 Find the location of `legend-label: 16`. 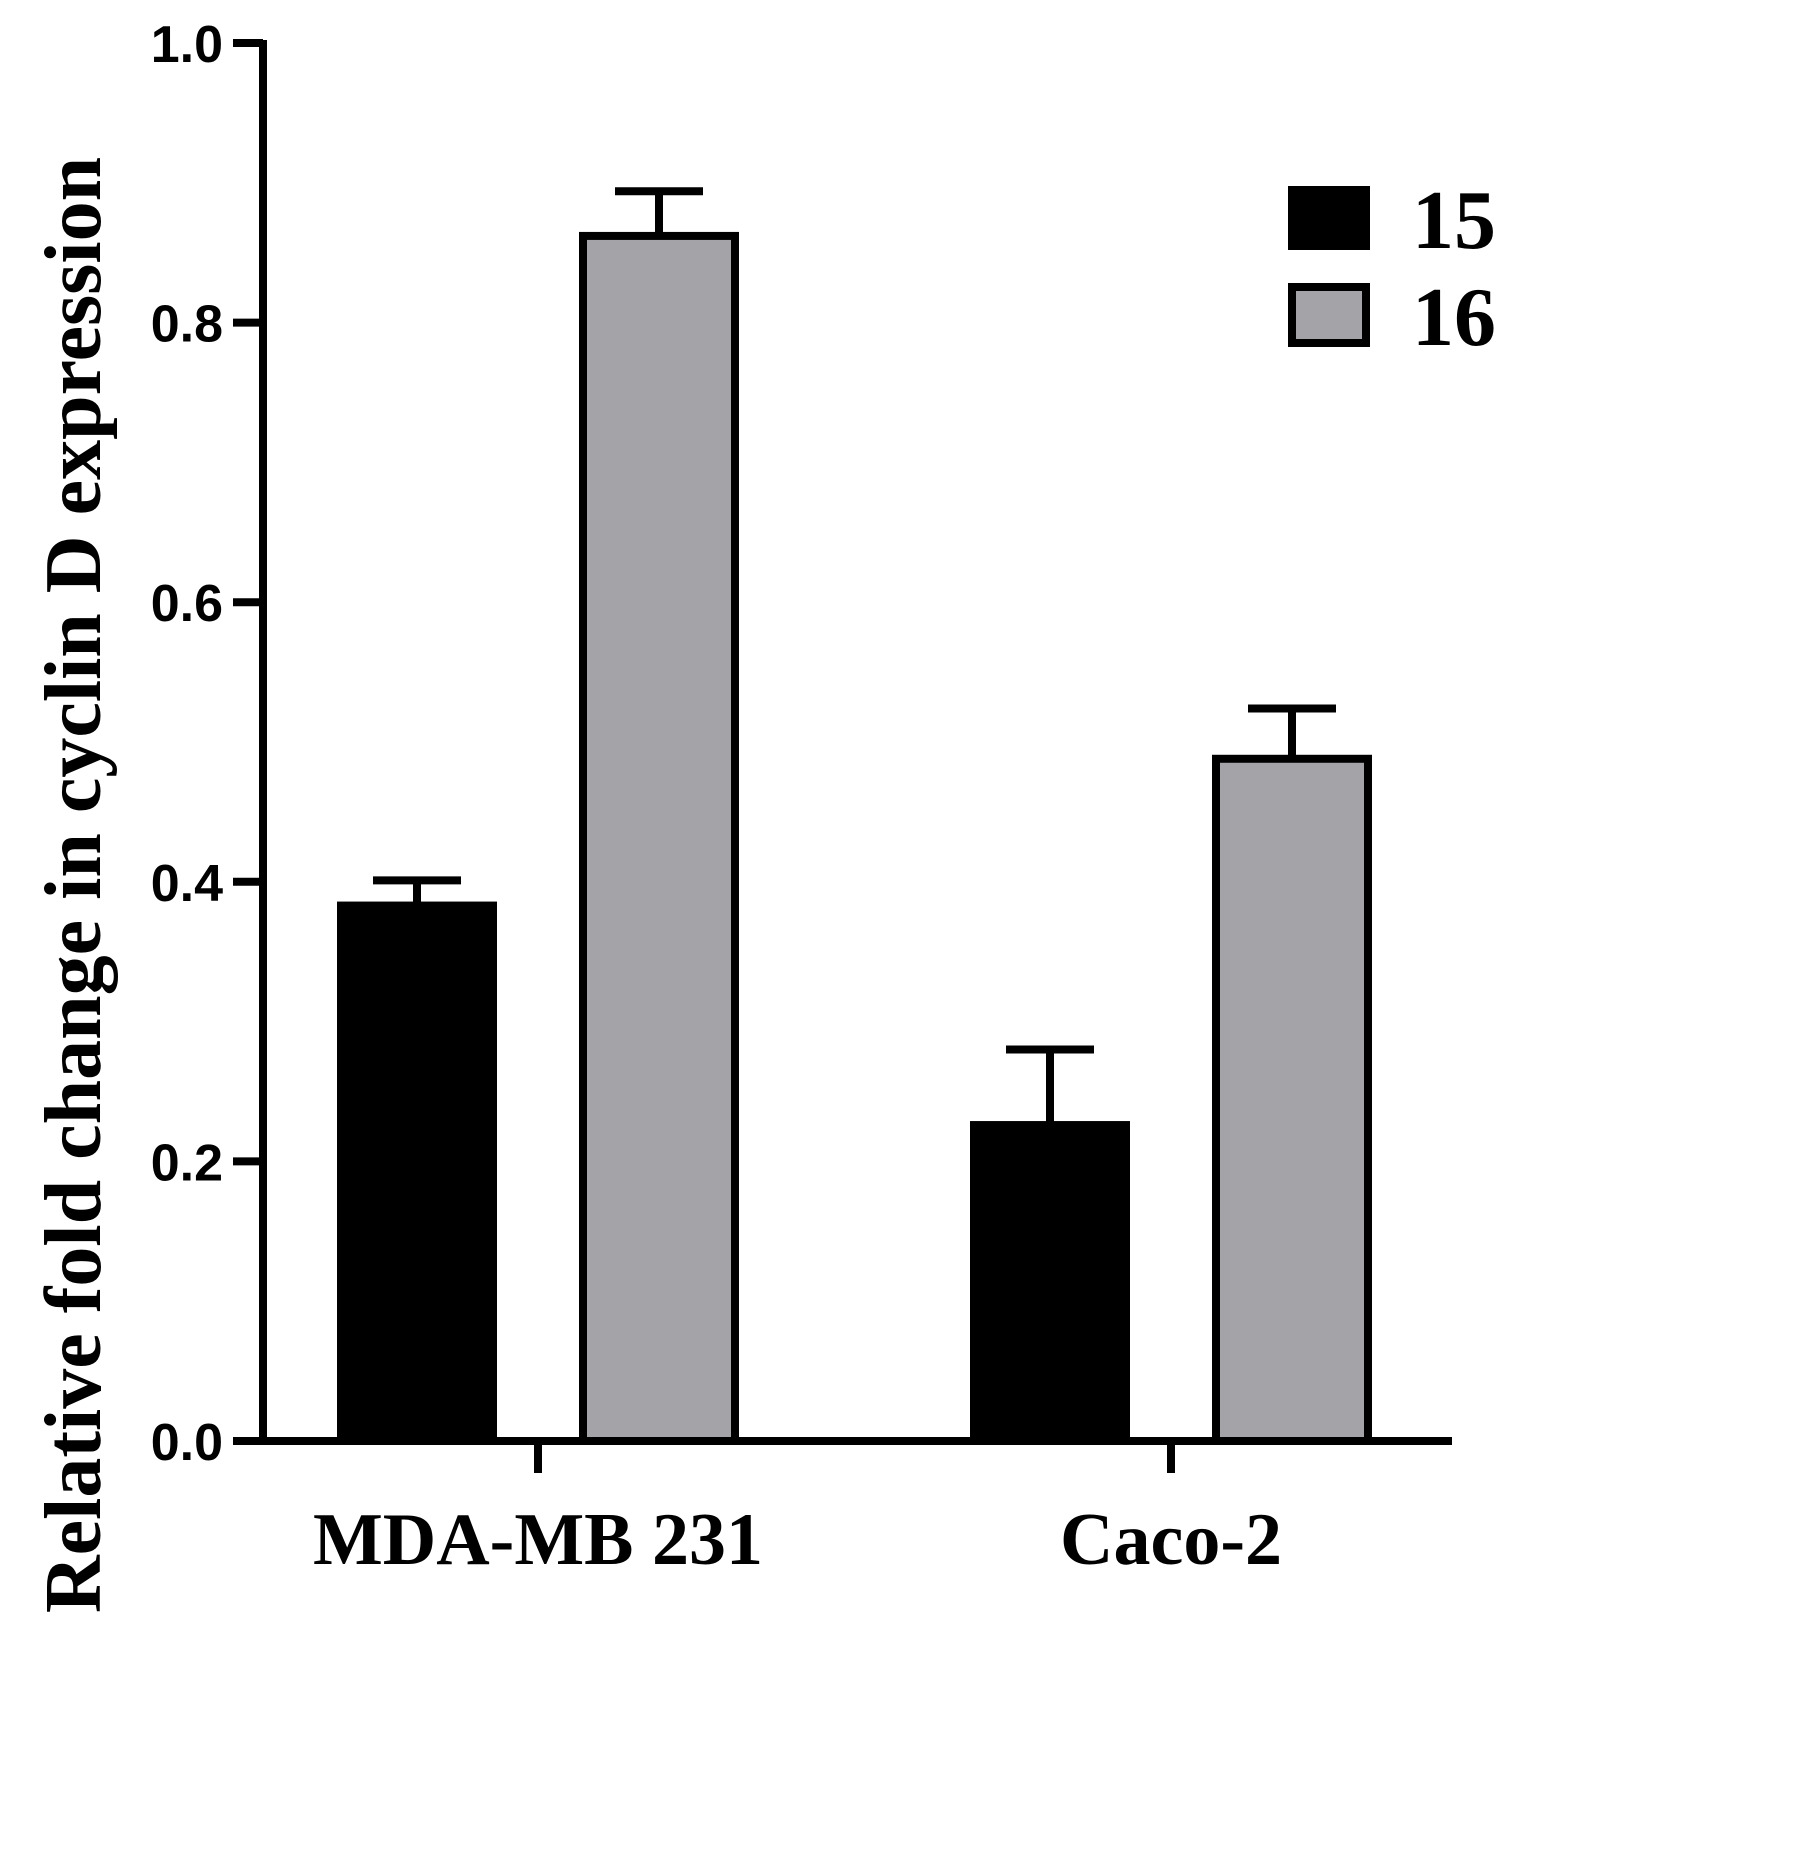

legend-label: 16 is located at coordinates (1454, 317).